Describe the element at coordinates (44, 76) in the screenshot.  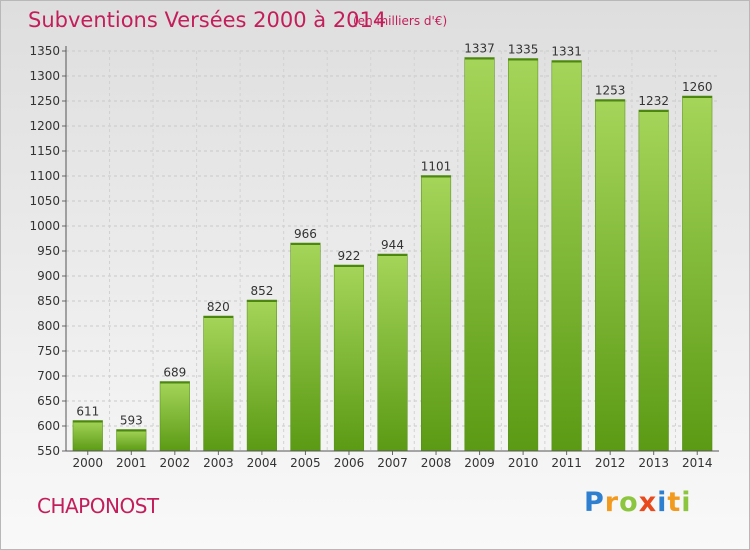
I see `y-tick-label: 1300` at that location.